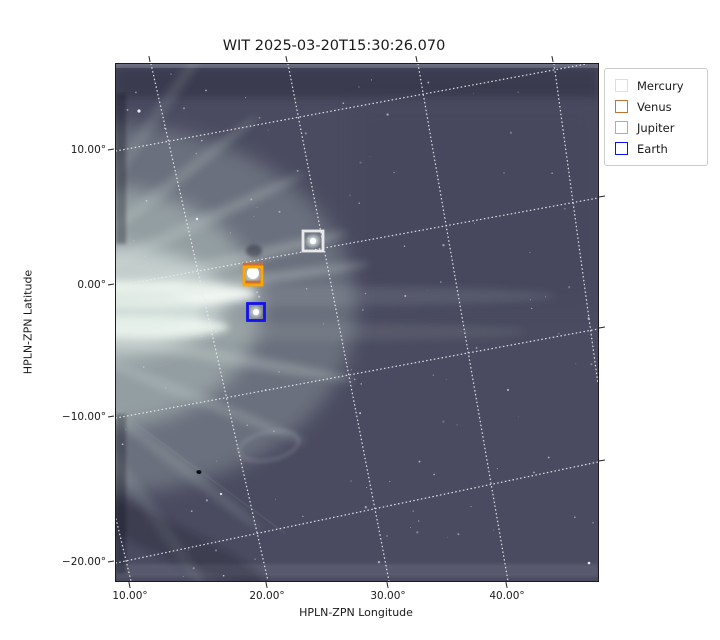 This screenshot has height=640, width=720. What do you see at coordinates (356, 612) in the screenshot?
I see `x-axis-label: HPLN-ZPN Longitude` at bounding box center [356, 612].